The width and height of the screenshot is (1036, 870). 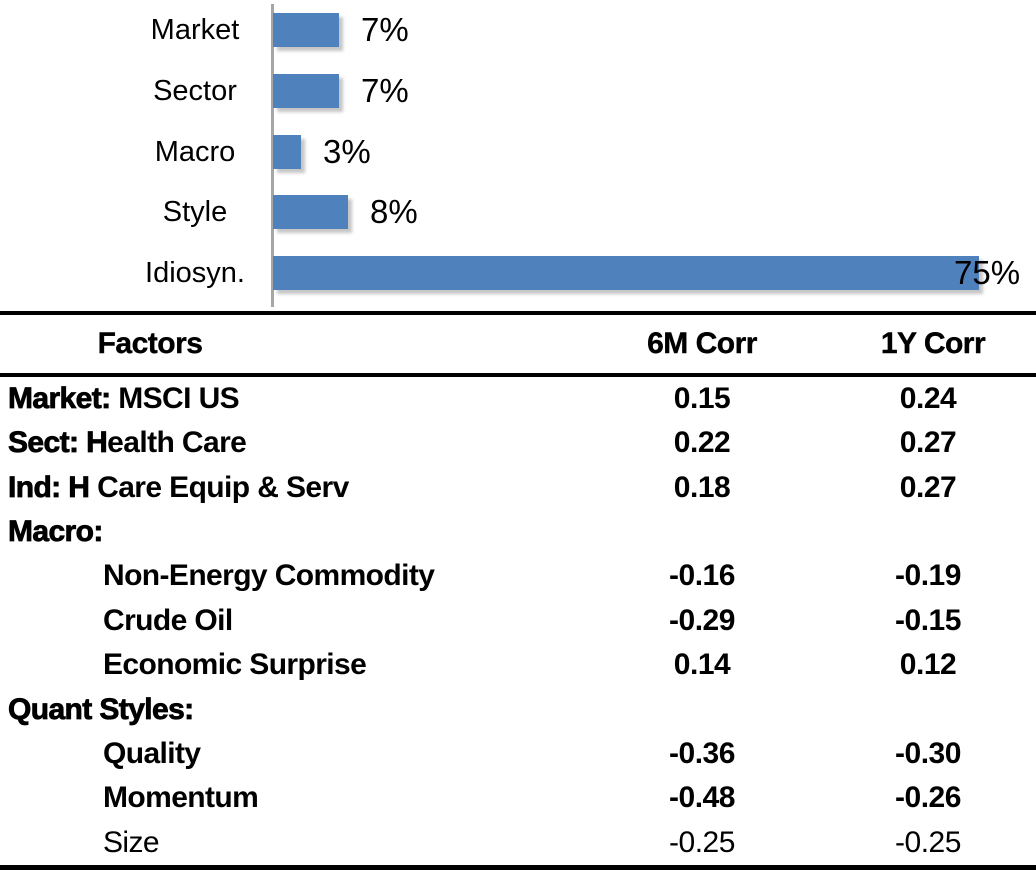 I want to click on factor-name-text: Economic Surprise, so click(x=235, y=664).